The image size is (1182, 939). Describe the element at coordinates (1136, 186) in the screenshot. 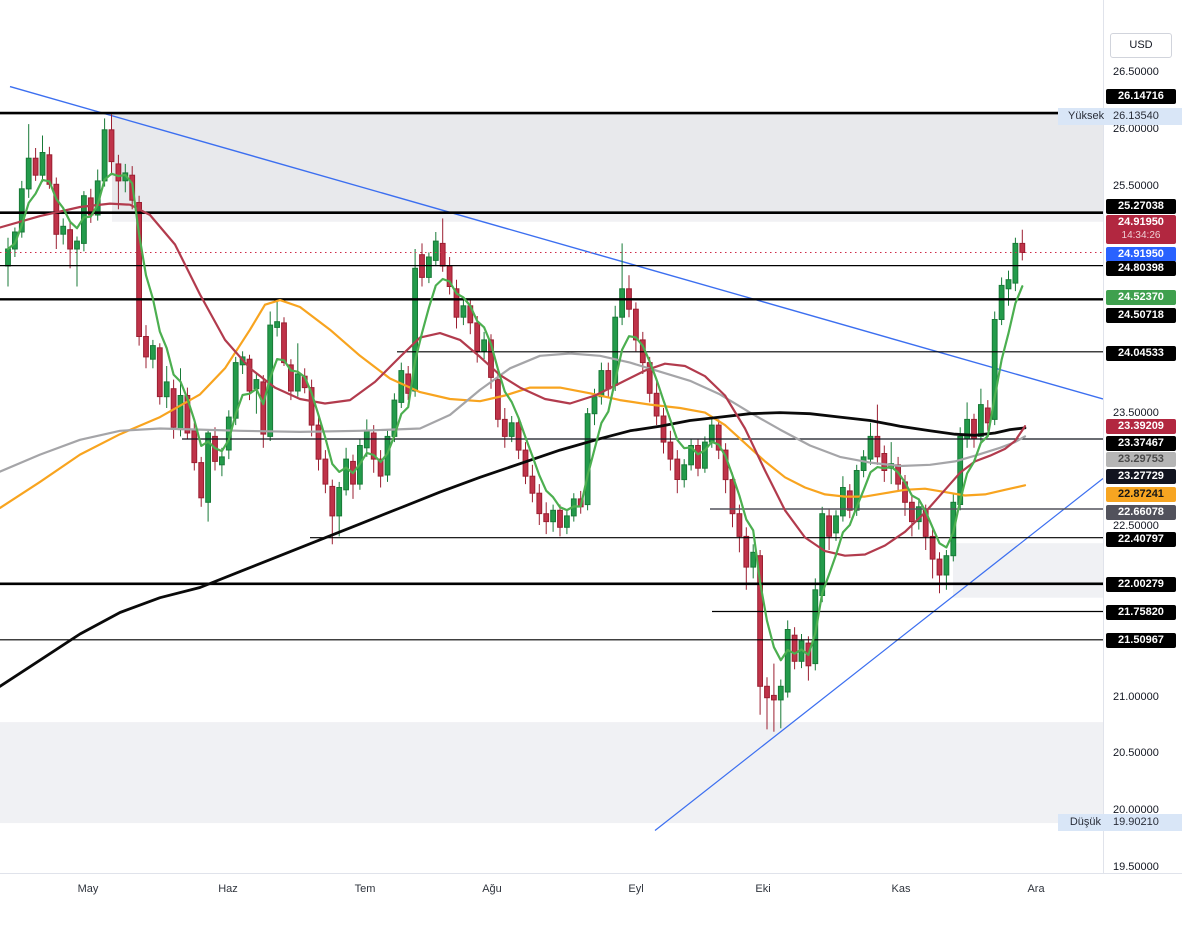

I see `price-tick: 25.50000` at that location.